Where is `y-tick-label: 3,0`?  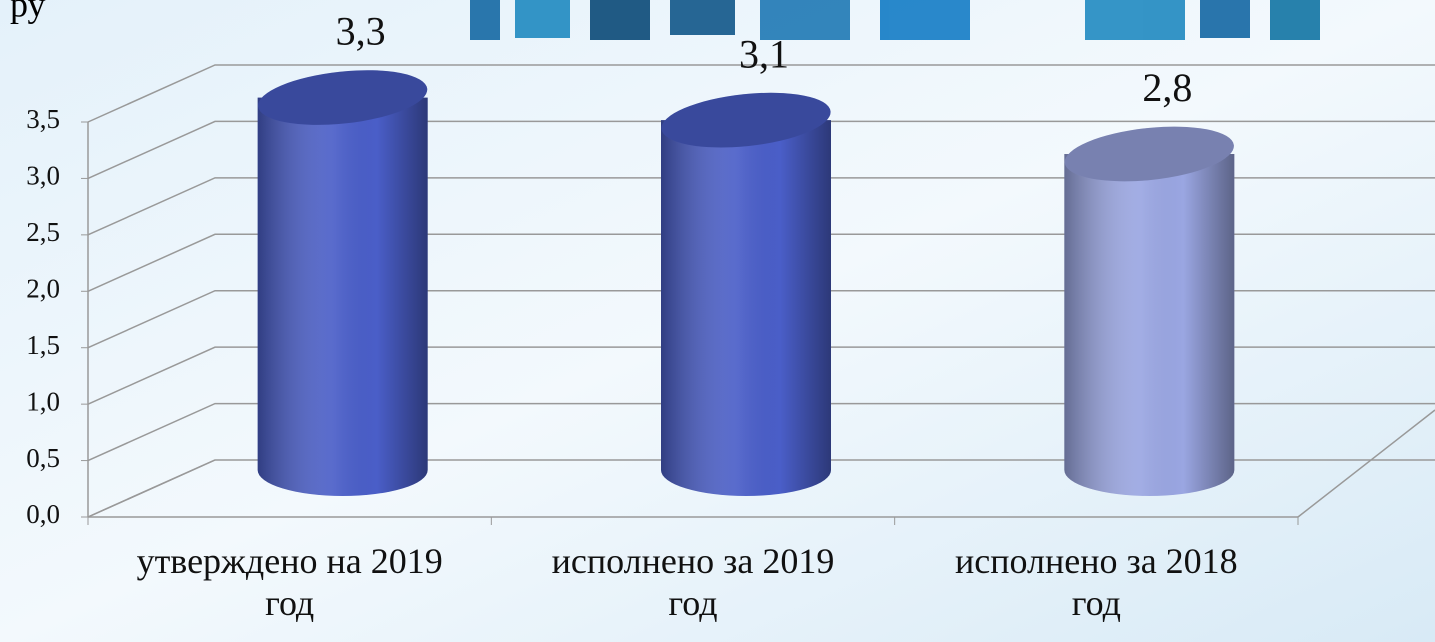
y-tick-label: 3,0 is located at coordinates (43, 176).